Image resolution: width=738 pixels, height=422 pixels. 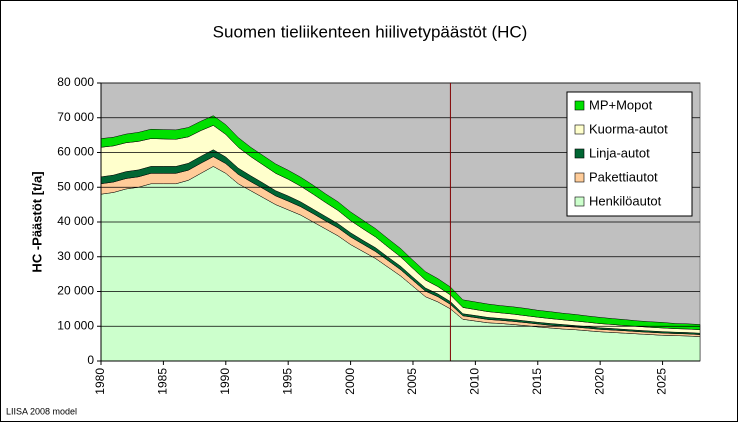 What do you see at coordinates (350, 381) in the screenshot?
I see `x-tick-label: 2000` at bounding box center [350, 381].